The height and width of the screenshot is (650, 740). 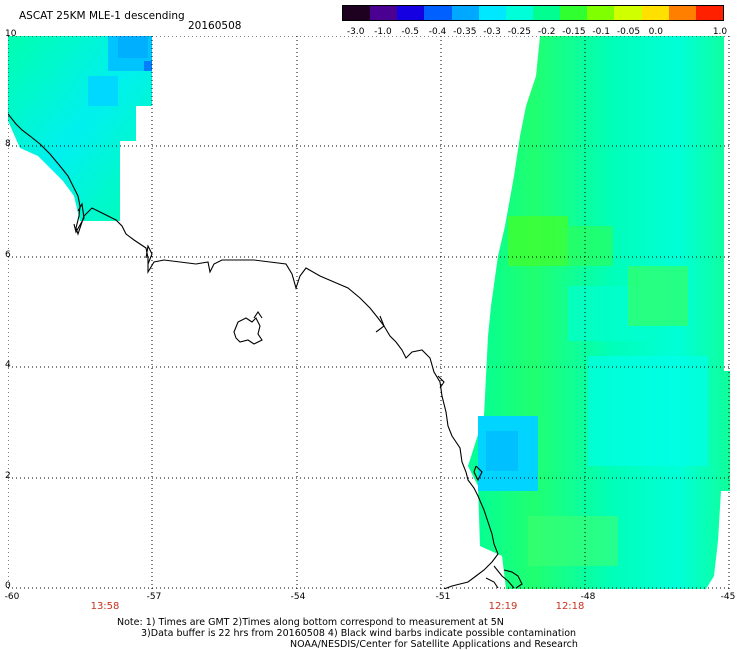 What do you see at coordinates (8, 365) in the screenshot?
I see `y-tick-label: 4` at bounding box center [8, 365].